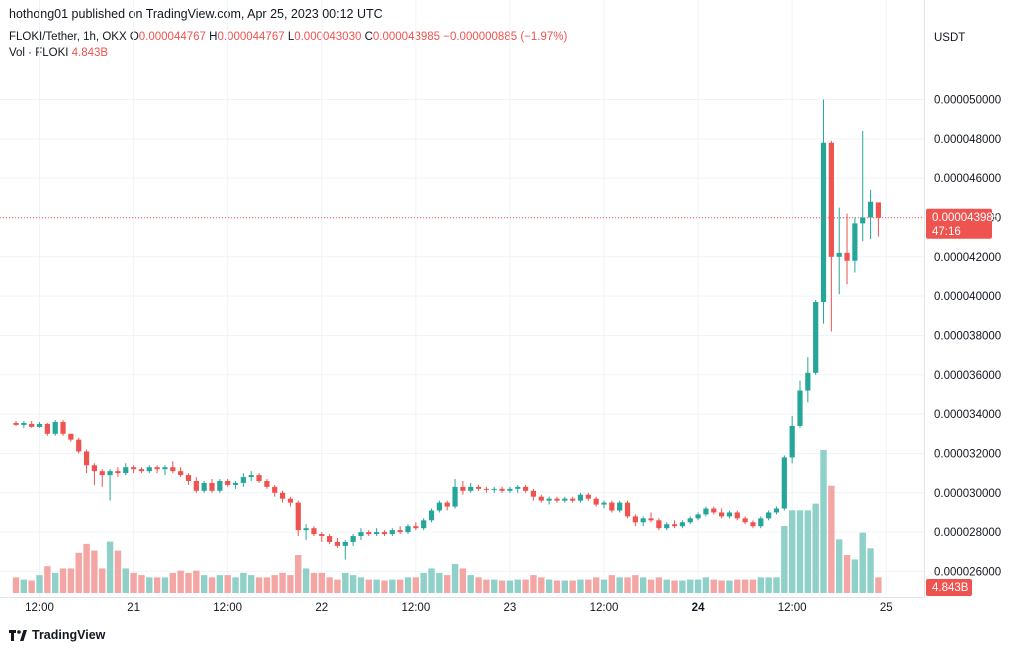 This screenshot has height=652, width=1024. Describe the element at coordinates (68, 37) in the screenshot. I see `legend-symbol: FLOKI/Tether, 1h, OKX` at that location.